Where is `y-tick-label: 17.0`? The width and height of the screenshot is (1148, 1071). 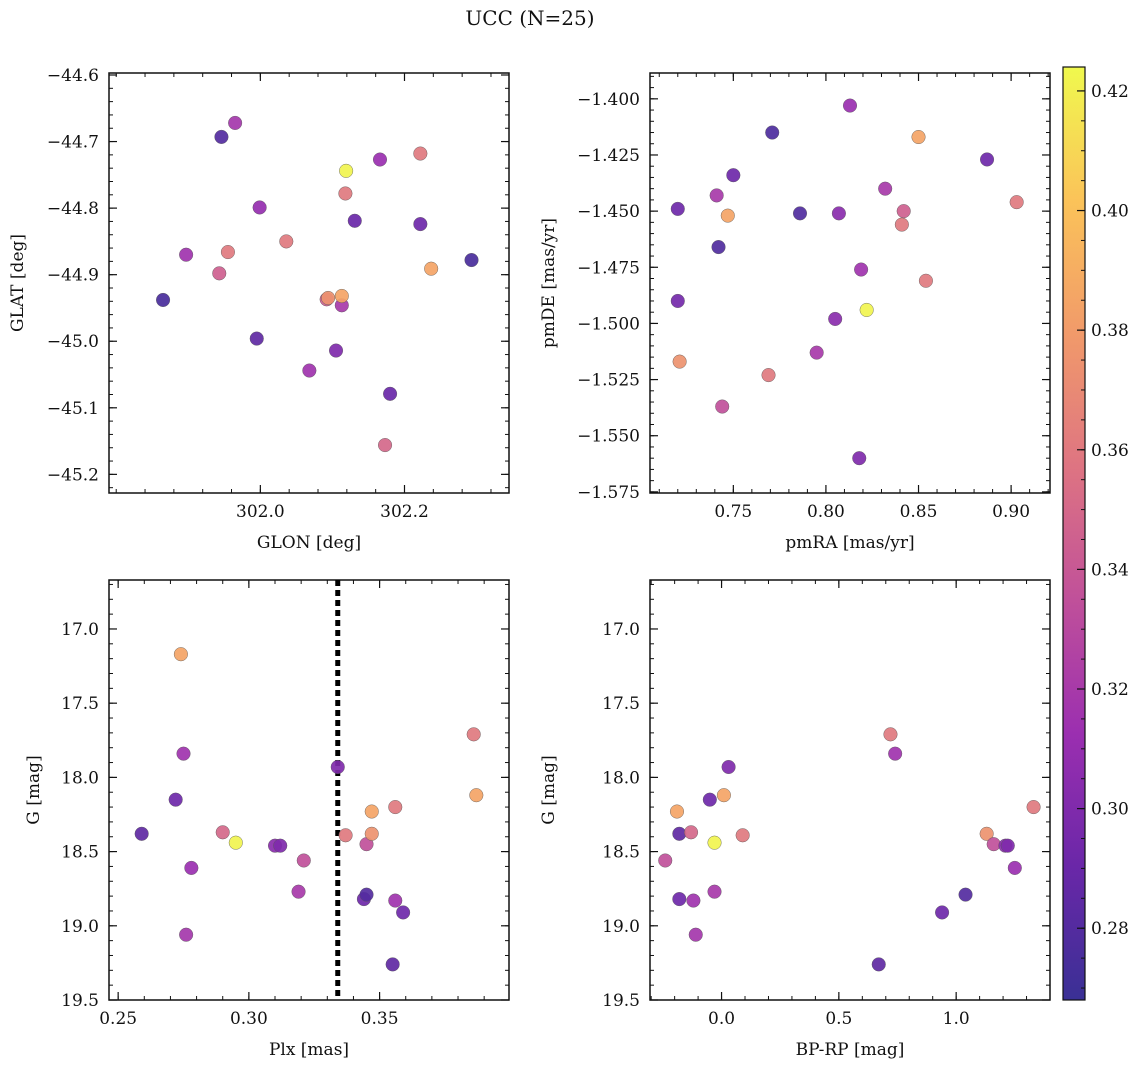 y-tick-label: 17.0 is located at coordinates (621, 630).